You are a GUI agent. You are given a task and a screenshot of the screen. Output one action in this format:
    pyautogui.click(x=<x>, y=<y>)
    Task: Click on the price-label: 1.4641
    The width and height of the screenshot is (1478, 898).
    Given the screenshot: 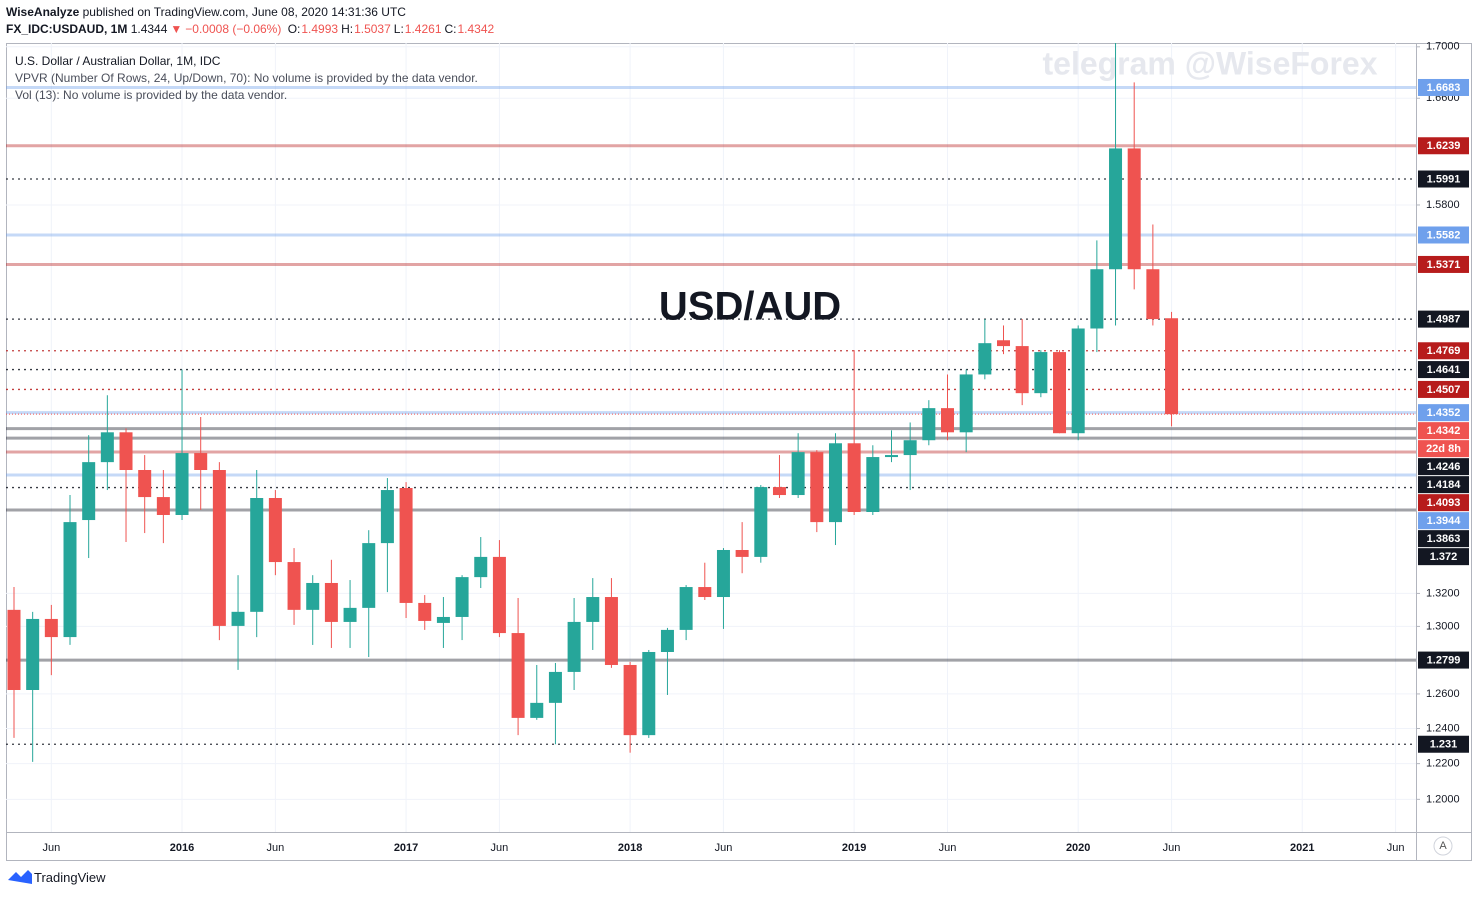 What is the action you would take?
    pyautogui.click(x=1444, y=370)
    